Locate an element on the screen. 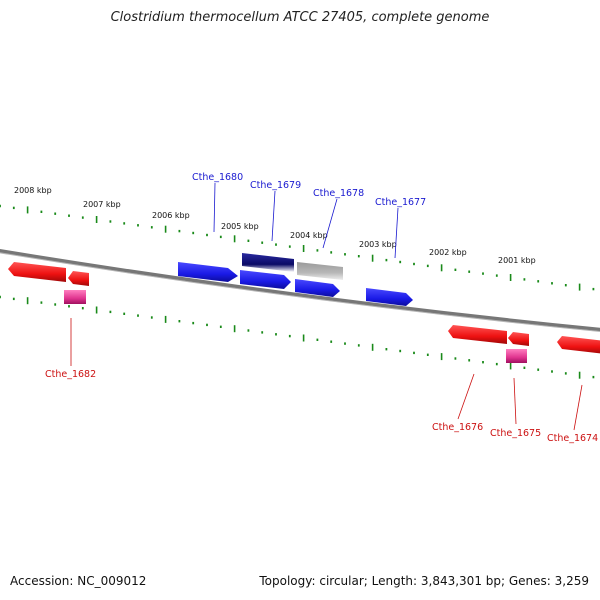  gene-label: Cthe_1676 is located at coordinates (457, 427).